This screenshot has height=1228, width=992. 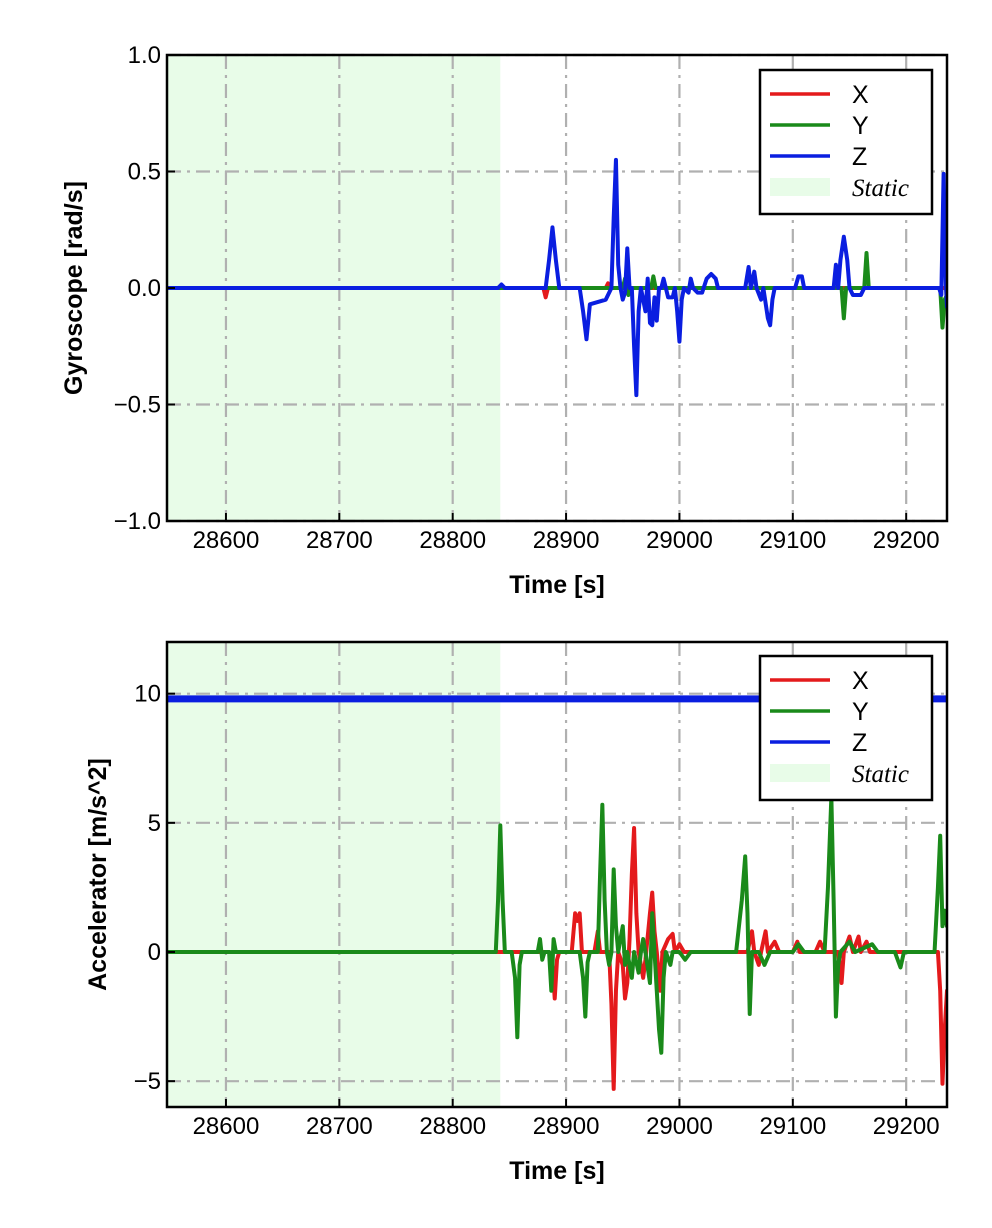 What do you see at coordinates (147, 694) in the screenshot?
I see `y-tick-label: 10` at bounding box center [147, 694].